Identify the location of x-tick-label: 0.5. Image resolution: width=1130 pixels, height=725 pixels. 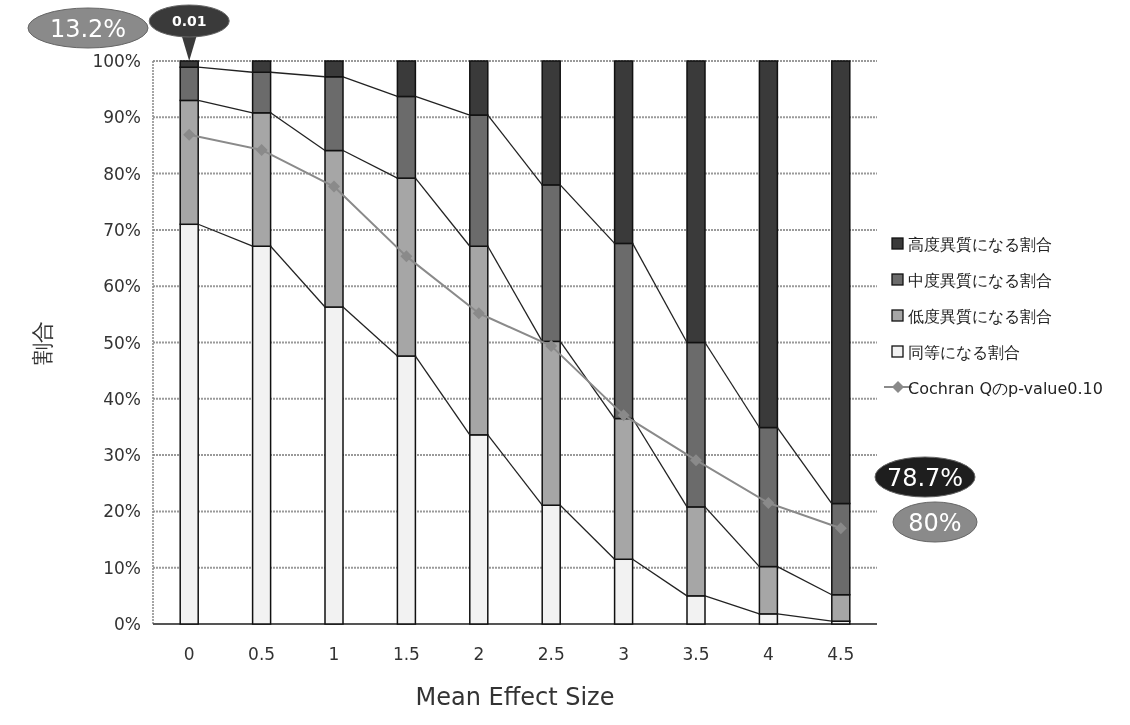
(262, 654).